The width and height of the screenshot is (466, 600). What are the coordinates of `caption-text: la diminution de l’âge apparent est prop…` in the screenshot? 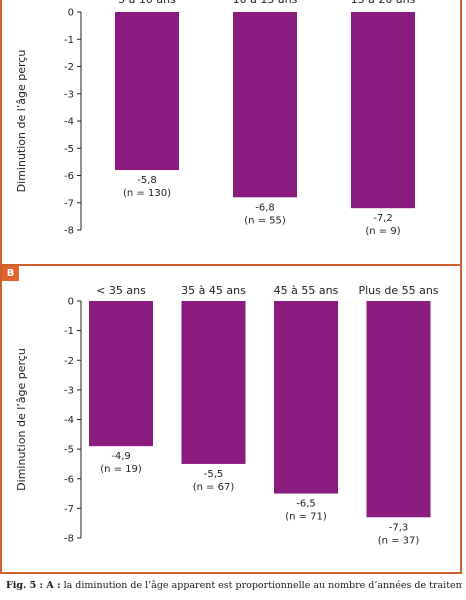 It's located at (262, 585).